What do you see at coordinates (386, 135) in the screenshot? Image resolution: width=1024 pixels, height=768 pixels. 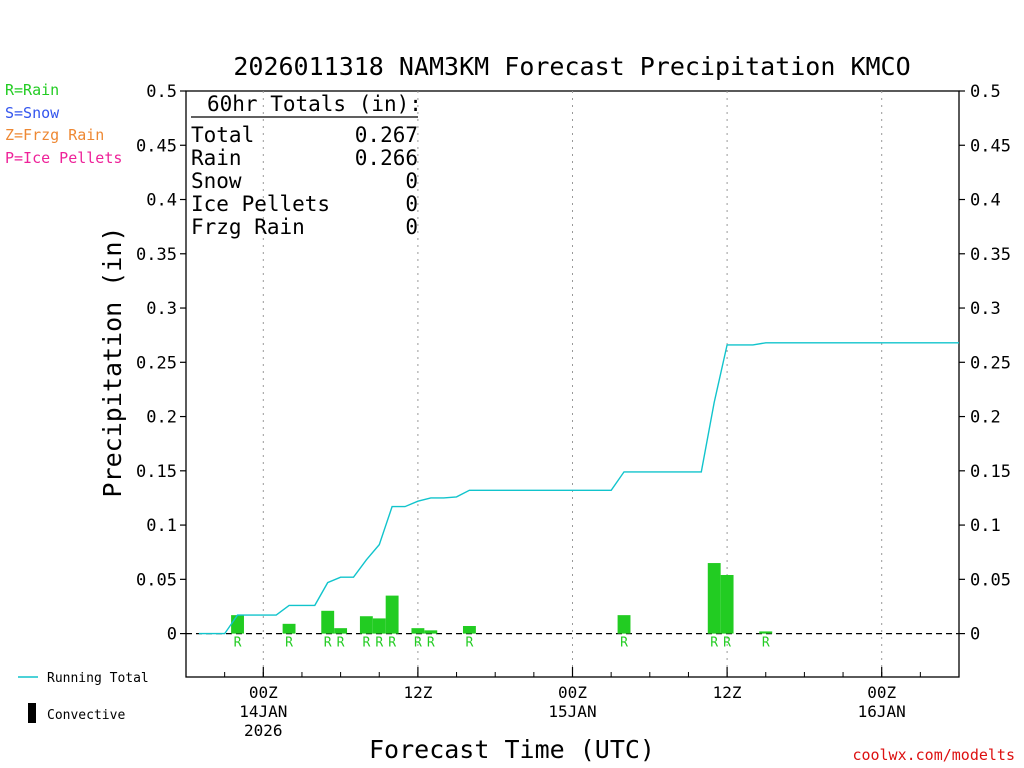 I see `totals-value-total: 0.267` at bounding box center [386, 135].